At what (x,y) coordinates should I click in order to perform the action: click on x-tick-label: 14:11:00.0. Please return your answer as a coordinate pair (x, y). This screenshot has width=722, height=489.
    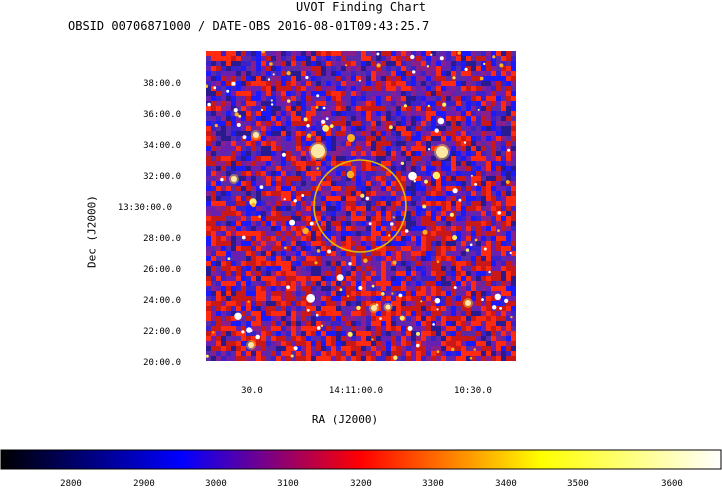
    Looking at the image, I should click on (356, 391).